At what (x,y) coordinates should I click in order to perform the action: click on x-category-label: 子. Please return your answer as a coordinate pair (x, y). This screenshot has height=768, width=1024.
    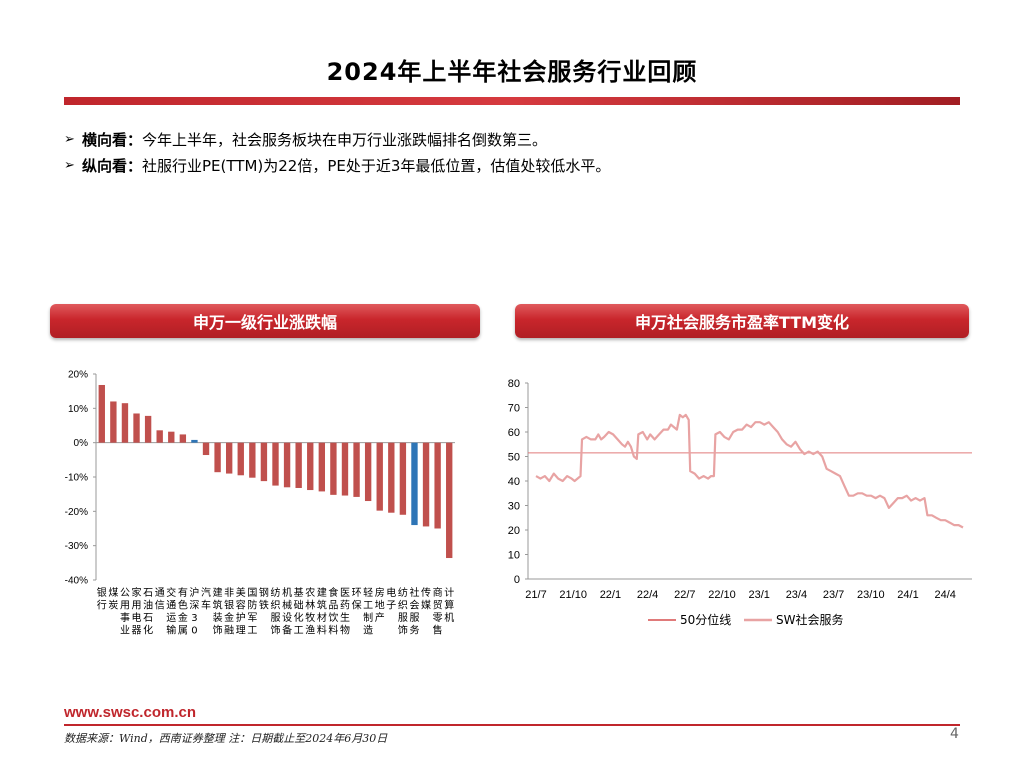
    Looking at the image, I should click on (391, 606).